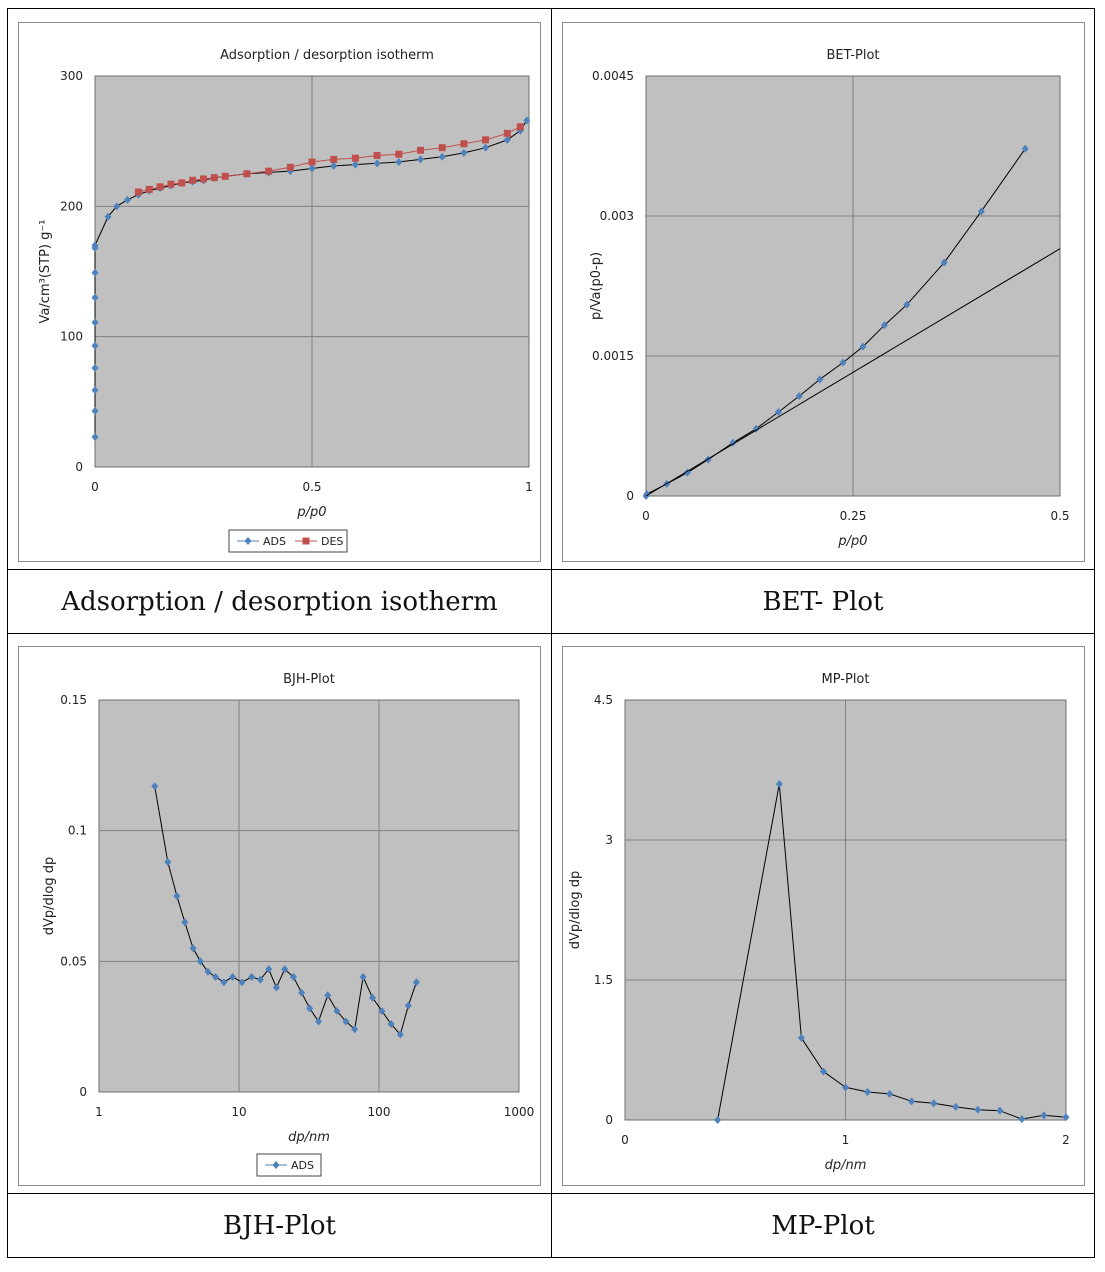  What do you see at coordinates (71, 337) in the screenshot?
I see `y-tick-label: 100` at bounding box center [71, 337].